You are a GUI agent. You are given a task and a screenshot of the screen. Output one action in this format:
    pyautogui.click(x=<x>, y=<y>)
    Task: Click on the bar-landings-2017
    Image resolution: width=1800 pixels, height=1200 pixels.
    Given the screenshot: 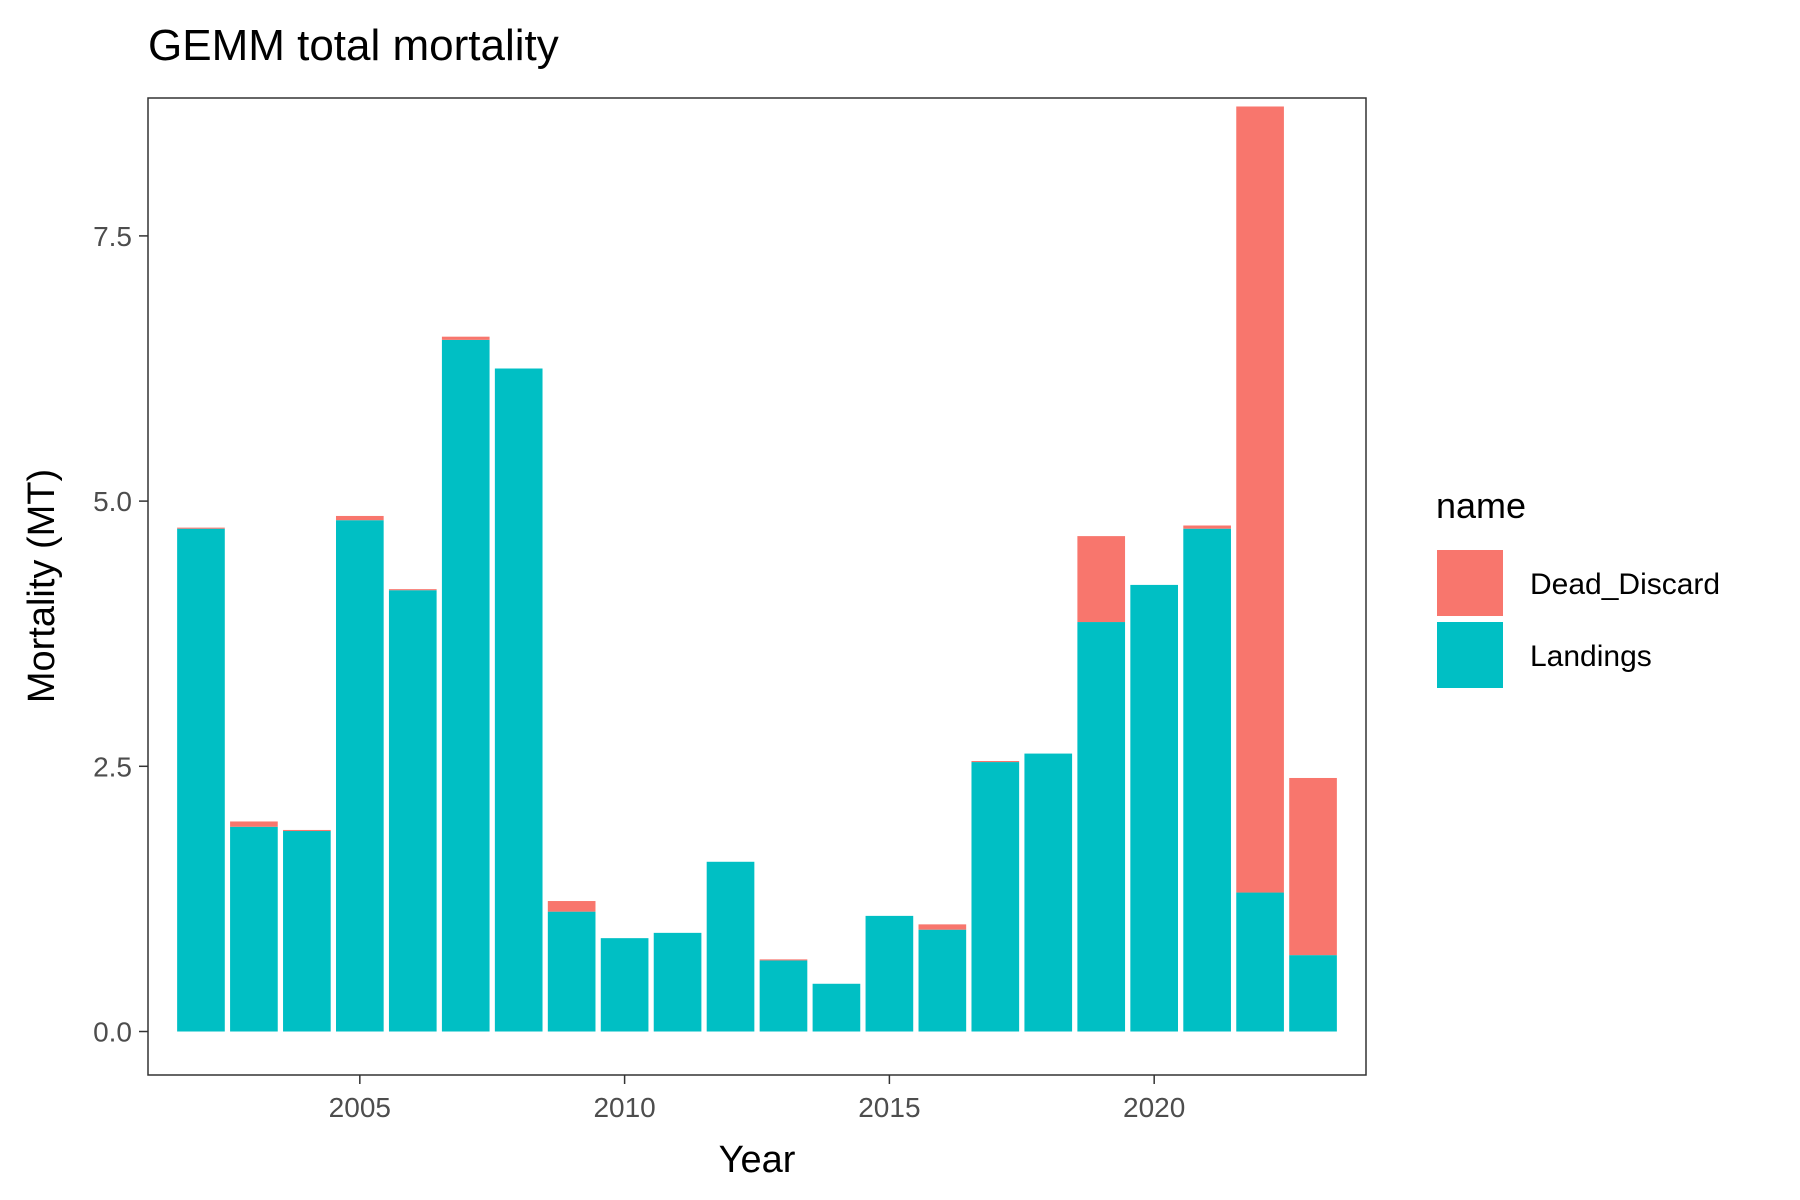 What is the action you would take?
    pyautogui.click(x=995, y=897)
    